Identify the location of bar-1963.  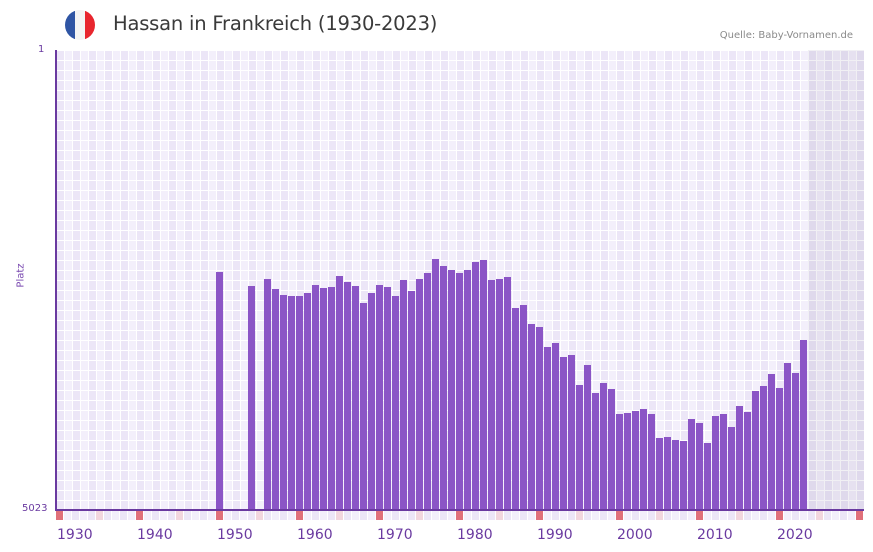
(323, 399).